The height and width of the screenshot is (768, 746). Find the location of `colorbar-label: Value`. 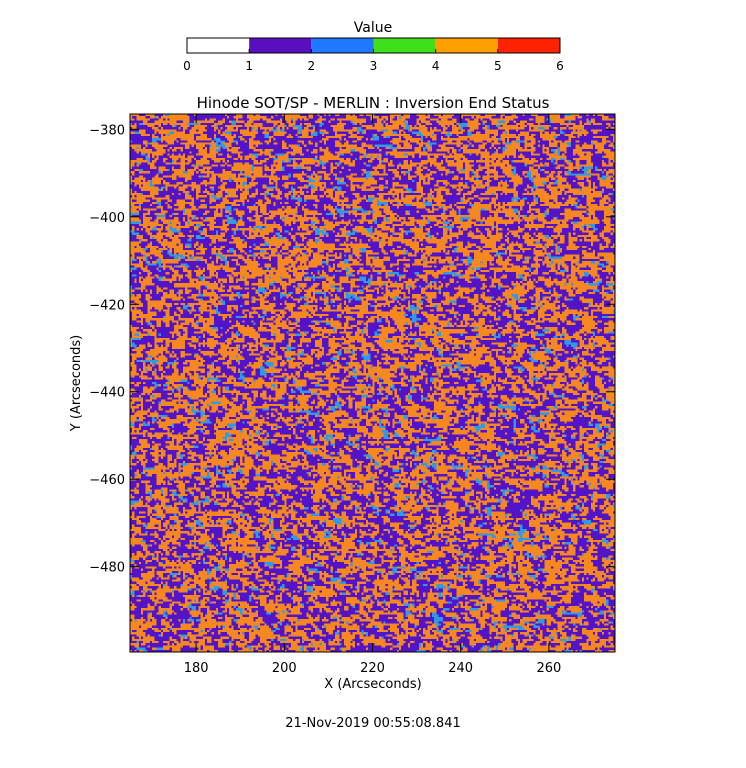

colorbar-label: Value is located at coordinates (373, 28).